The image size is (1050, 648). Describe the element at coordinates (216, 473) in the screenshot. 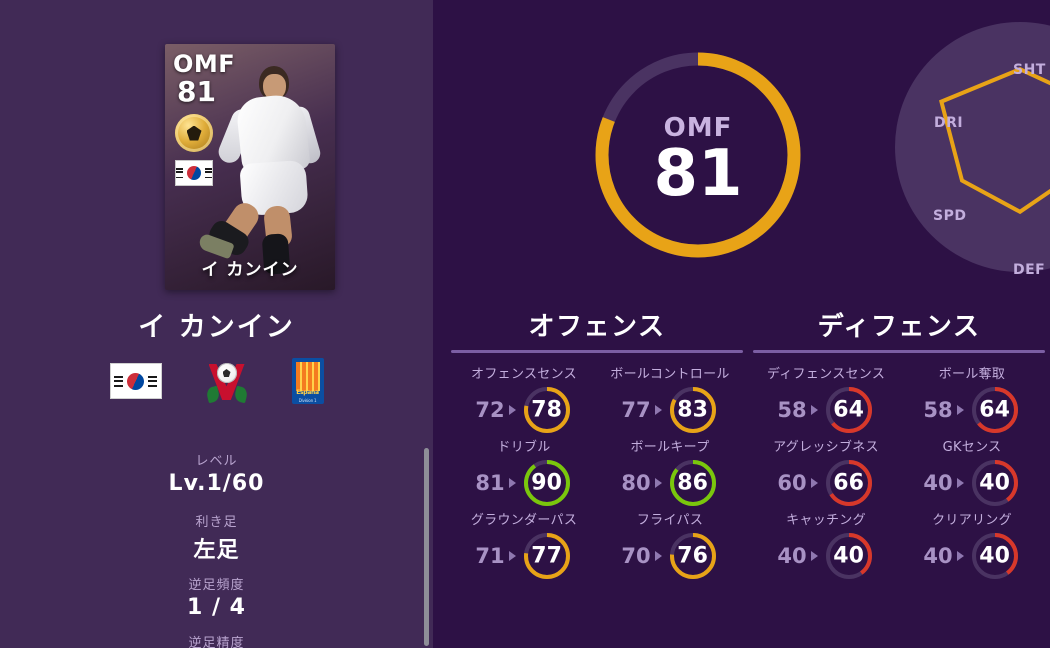

I see `info-level: レベル Lv.1/60` at that location.